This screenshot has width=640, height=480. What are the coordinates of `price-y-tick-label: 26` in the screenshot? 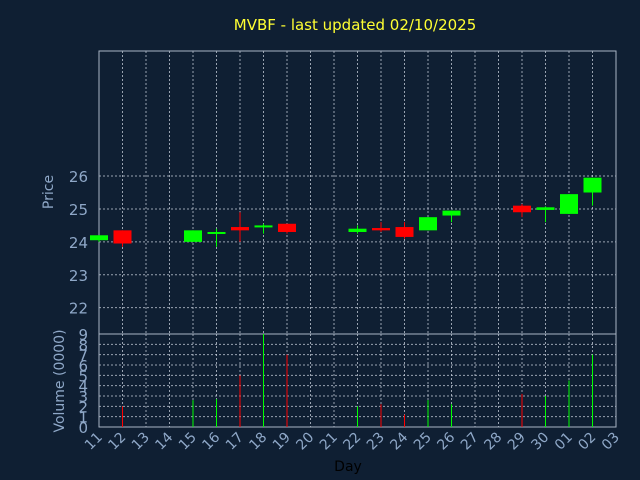 It's located at (78, 177).